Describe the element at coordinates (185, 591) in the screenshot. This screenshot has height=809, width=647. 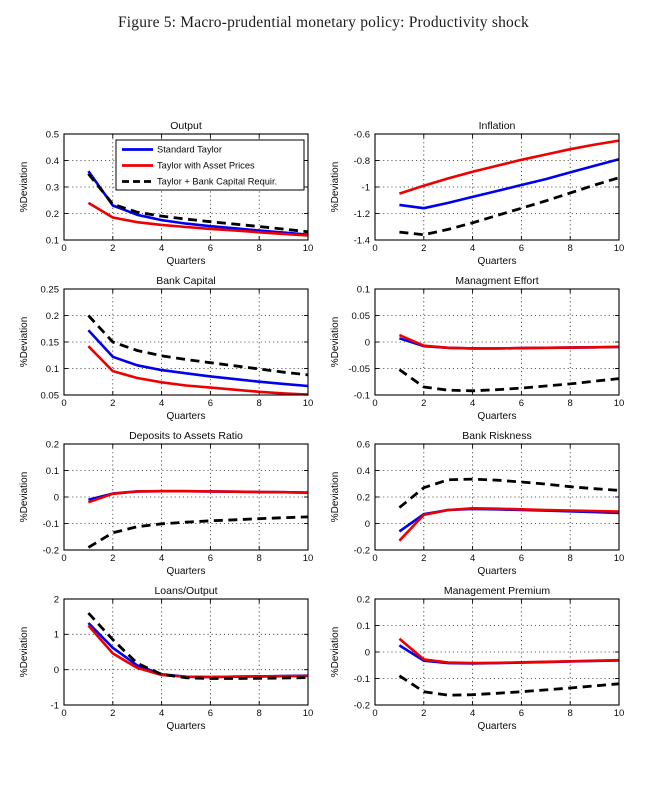
I see `subplot-title: Loans/Output` at that location.